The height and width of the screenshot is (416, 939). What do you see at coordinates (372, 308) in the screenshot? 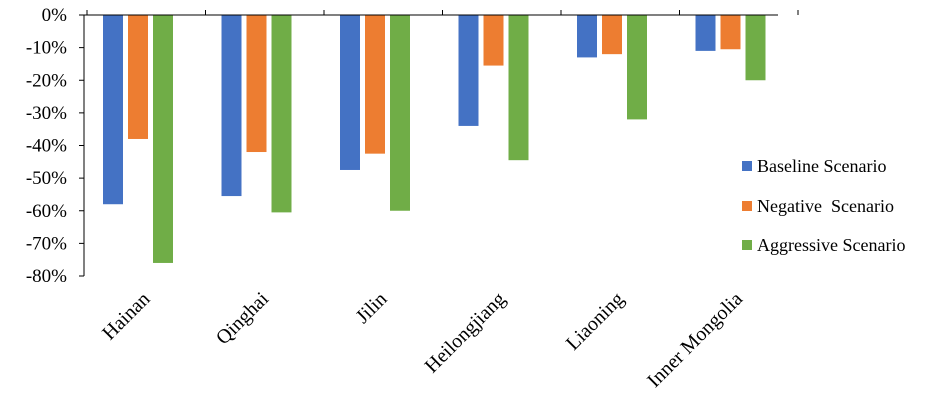
I see `x-tick-label: Jilin` at bounding box center [372, 308].